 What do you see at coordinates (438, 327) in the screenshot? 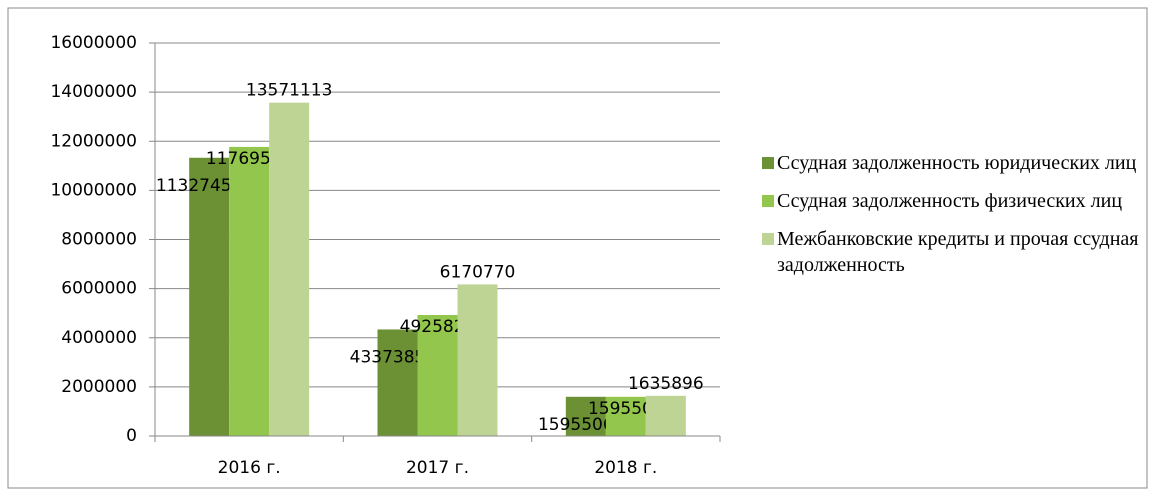
I see `data-label: 4925822` at bounding box center [438, 327].